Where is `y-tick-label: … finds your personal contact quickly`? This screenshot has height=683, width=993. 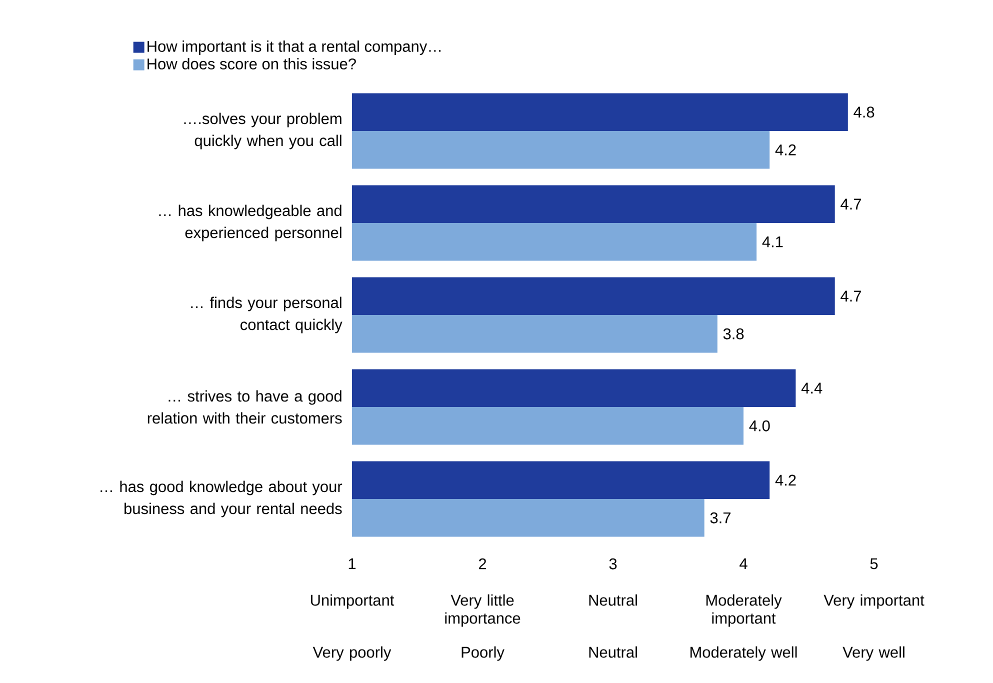 y-tick-label: … finds your personal contact quickly is located at coordinates (266, 315).